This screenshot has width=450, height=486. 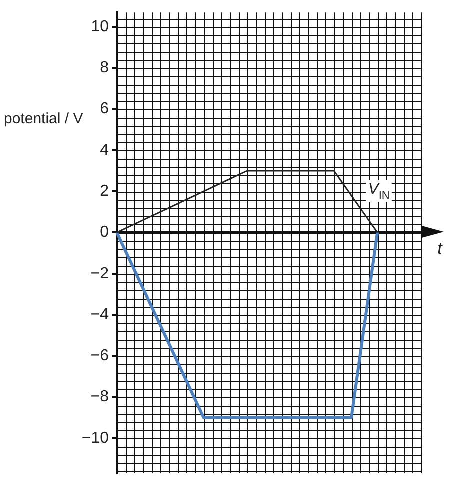 I want to click on y-tick-label: 4, so click(x=105, y=150).